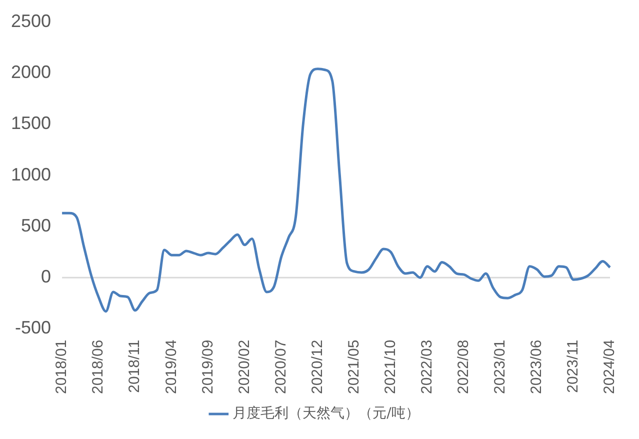  I want to click on x-tick-label: 2018/01, so click(61, 367).